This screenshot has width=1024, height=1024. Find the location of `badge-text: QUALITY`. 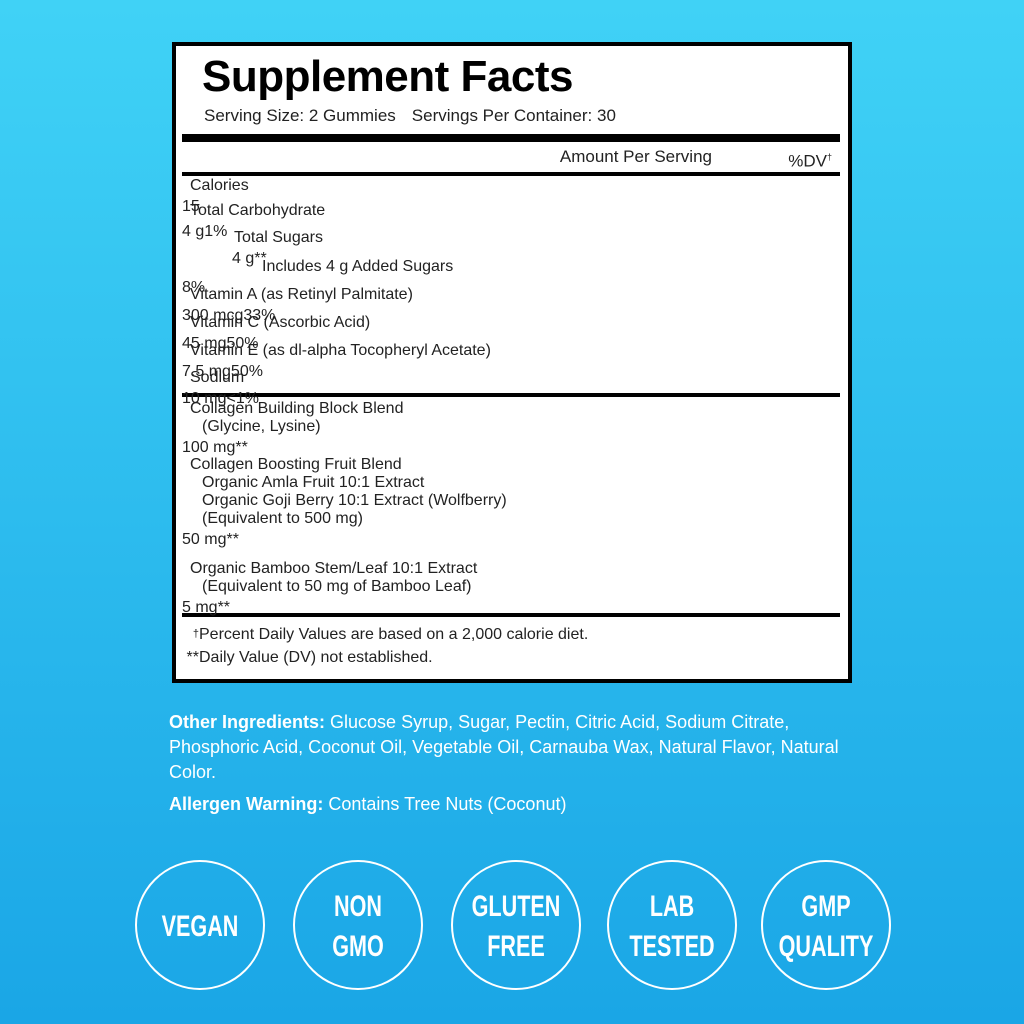

badge-text: QUALITY is located at coordinates (826, 945).